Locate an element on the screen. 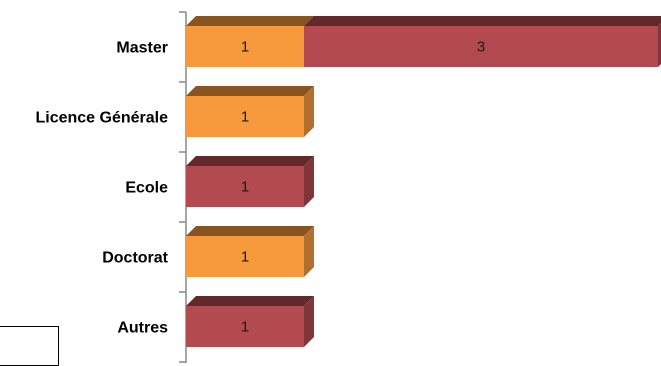 The width and height of the screenshot is (661, 366). data-label: 3 is located at coordinates (481, 47).